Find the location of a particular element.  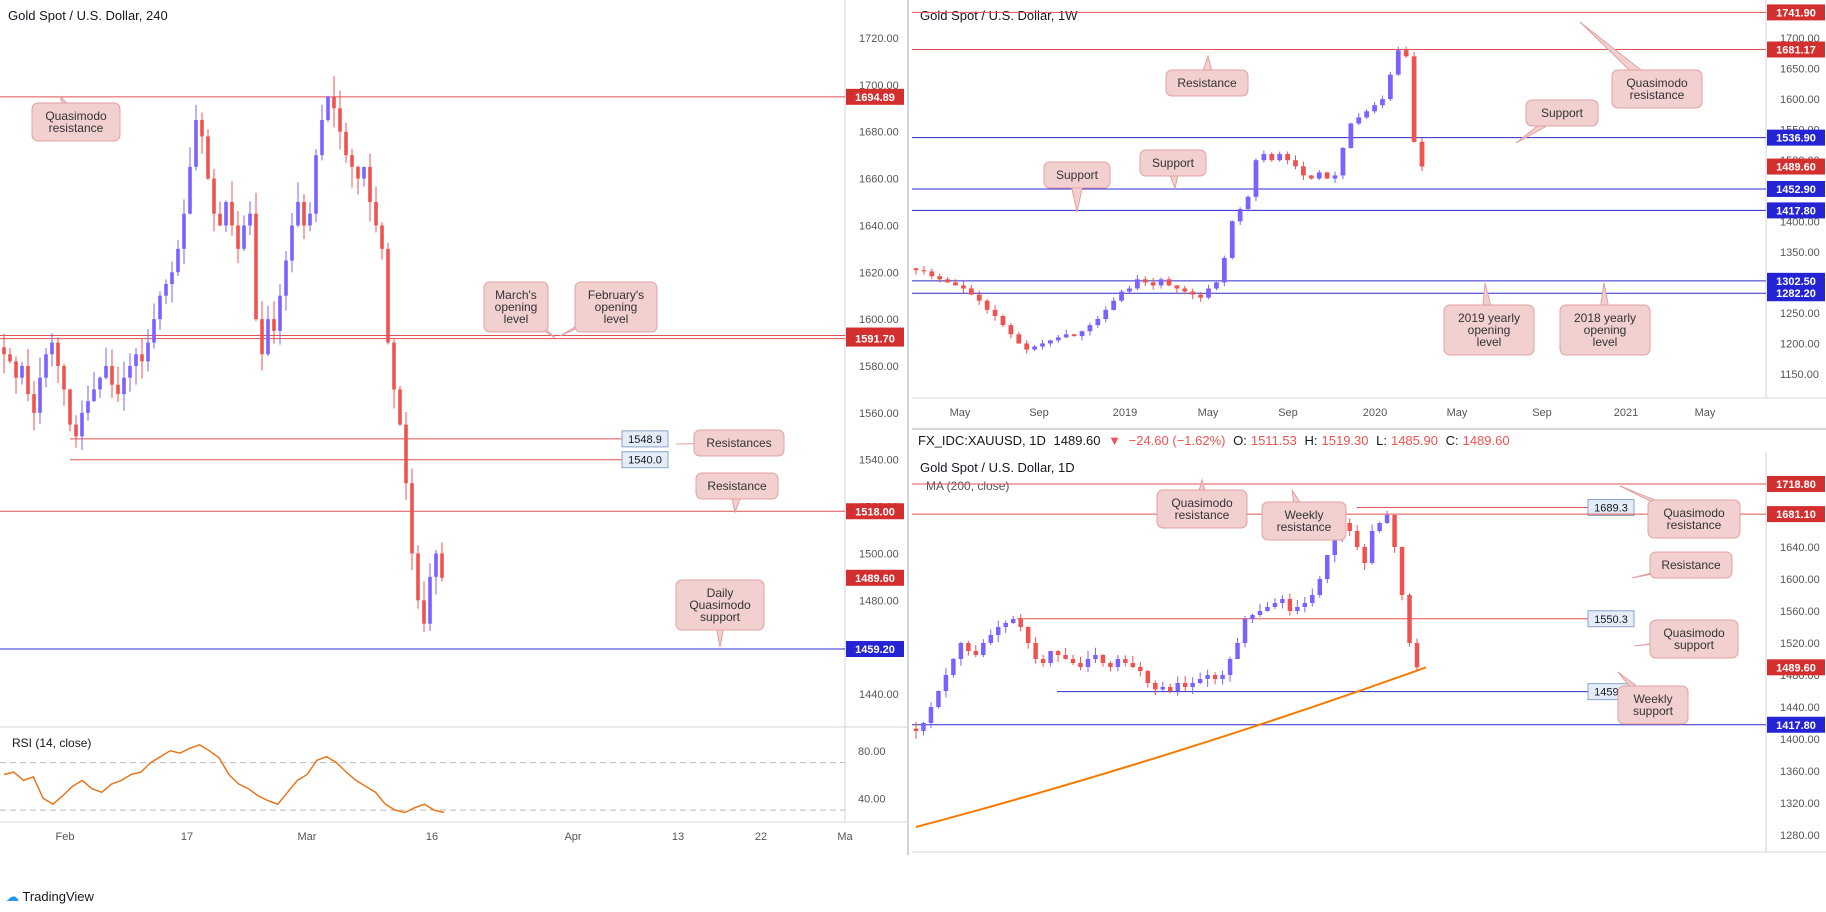

callout-text: resistance is located at coordinates (1694, 525).